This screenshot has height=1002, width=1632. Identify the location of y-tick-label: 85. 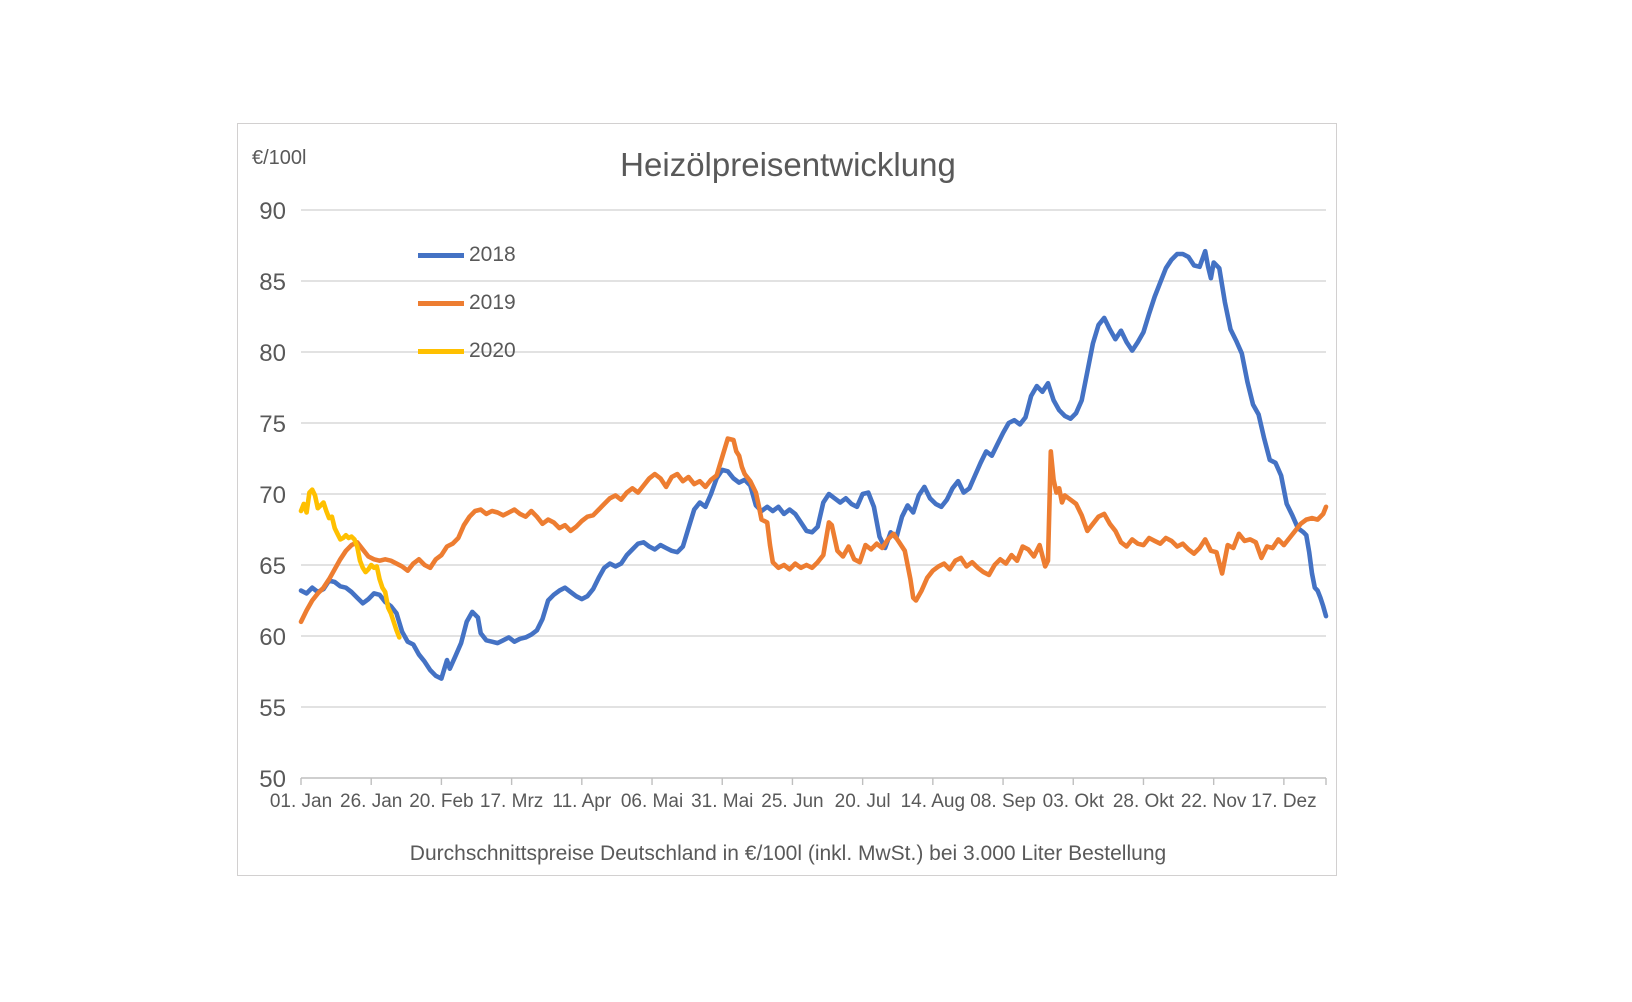
(272, 282).